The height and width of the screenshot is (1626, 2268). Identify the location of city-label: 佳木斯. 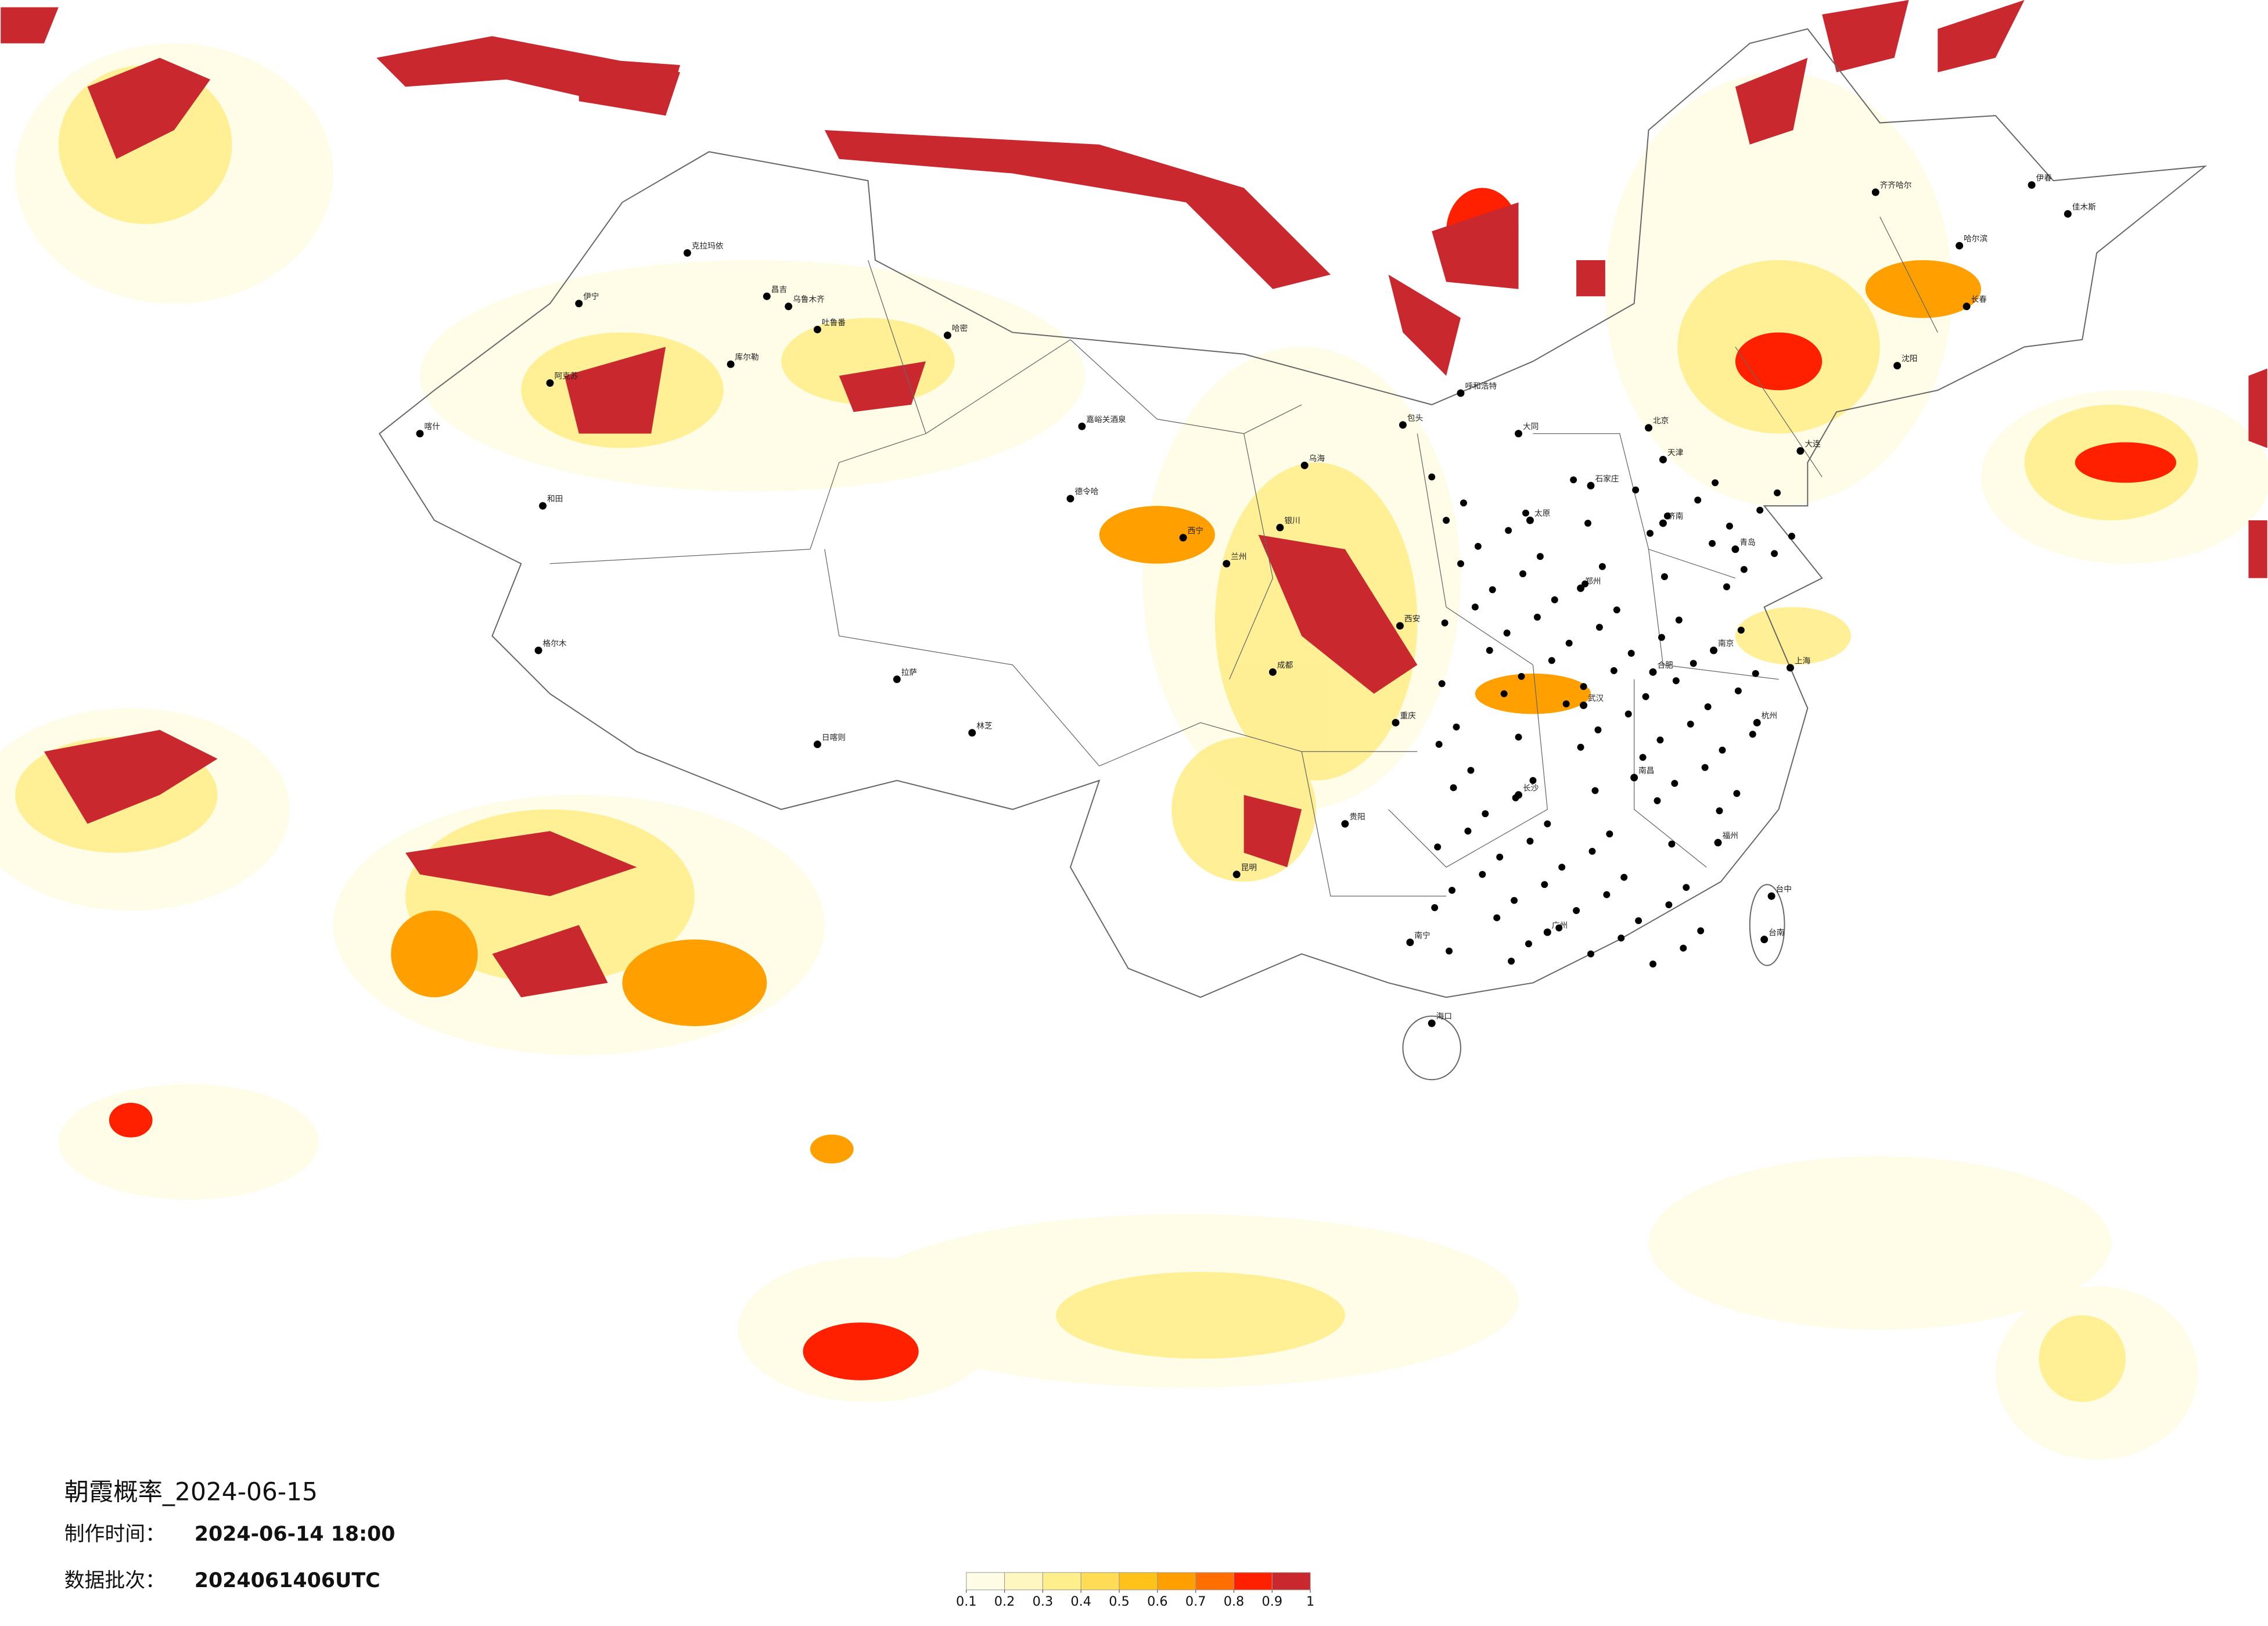
(2084, 207).